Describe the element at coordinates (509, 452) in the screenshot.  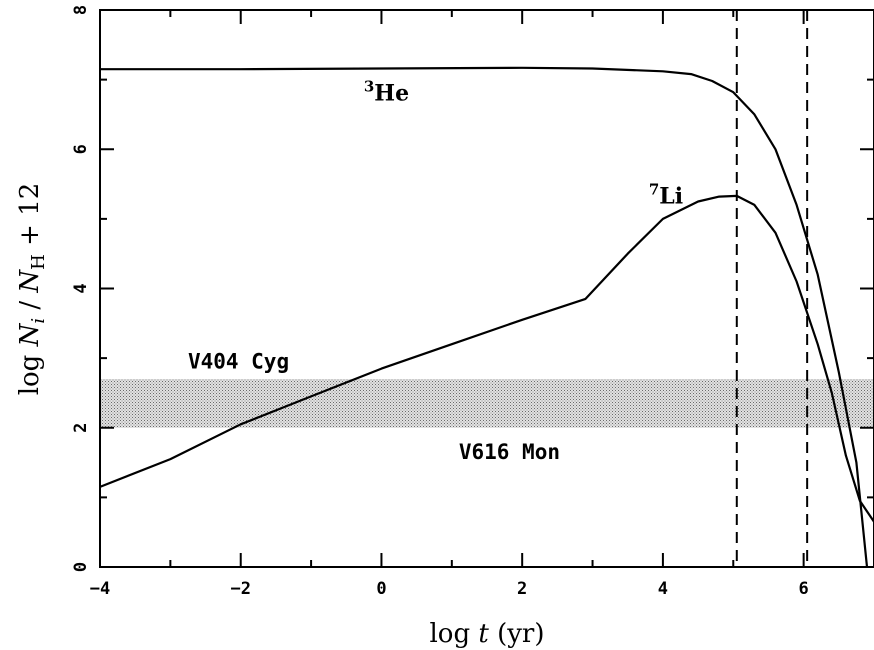
I see `annotation-v616-mon: V616 Mon` at that location.